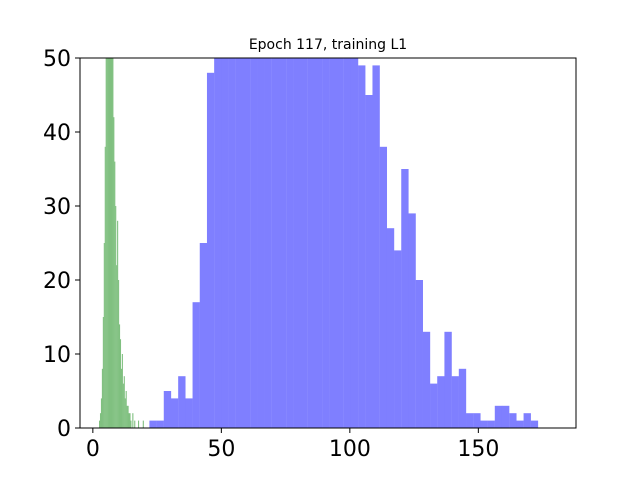 The image size is (640, 480). I want to click on y-tick-label: 10, so click(57, 355).